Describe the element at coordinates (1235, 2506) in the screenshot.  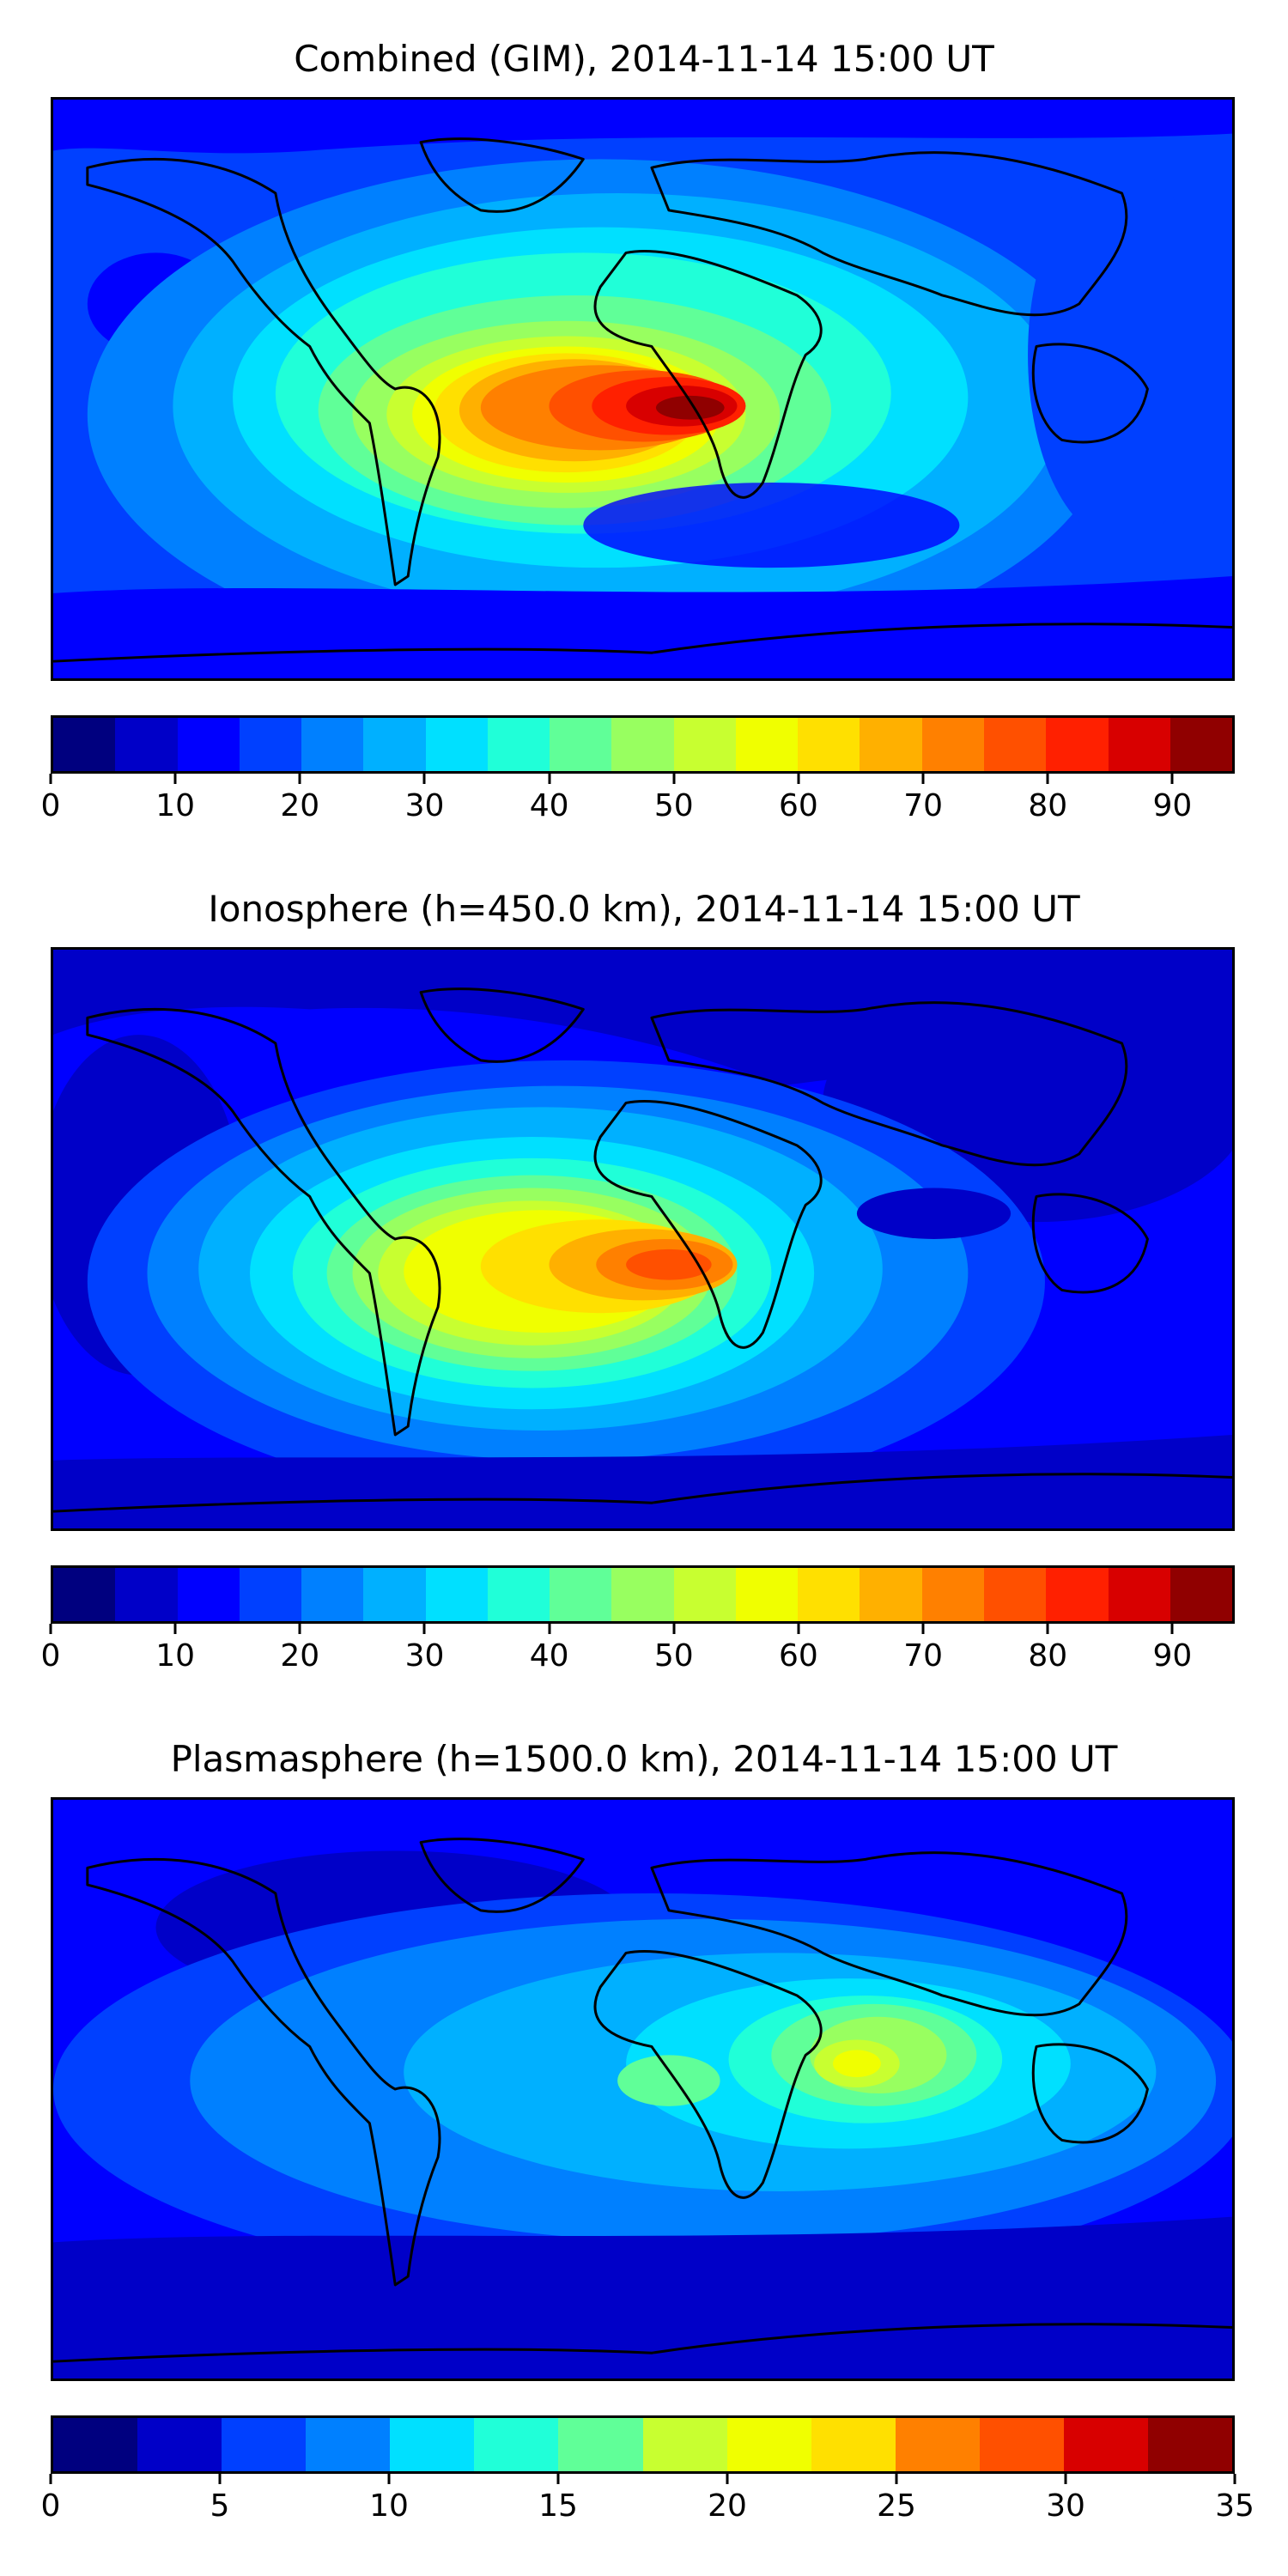
I see `colorbar-tick-label: 35` at that location.